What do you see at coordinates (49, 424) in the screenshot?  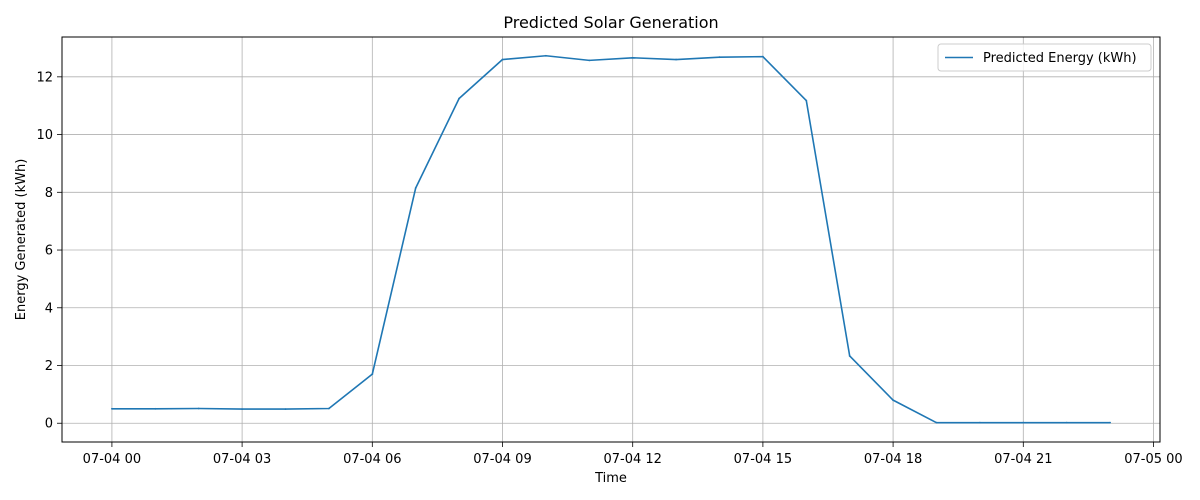 I see `y-tick-label: 0` at bounding box center [49, 424].